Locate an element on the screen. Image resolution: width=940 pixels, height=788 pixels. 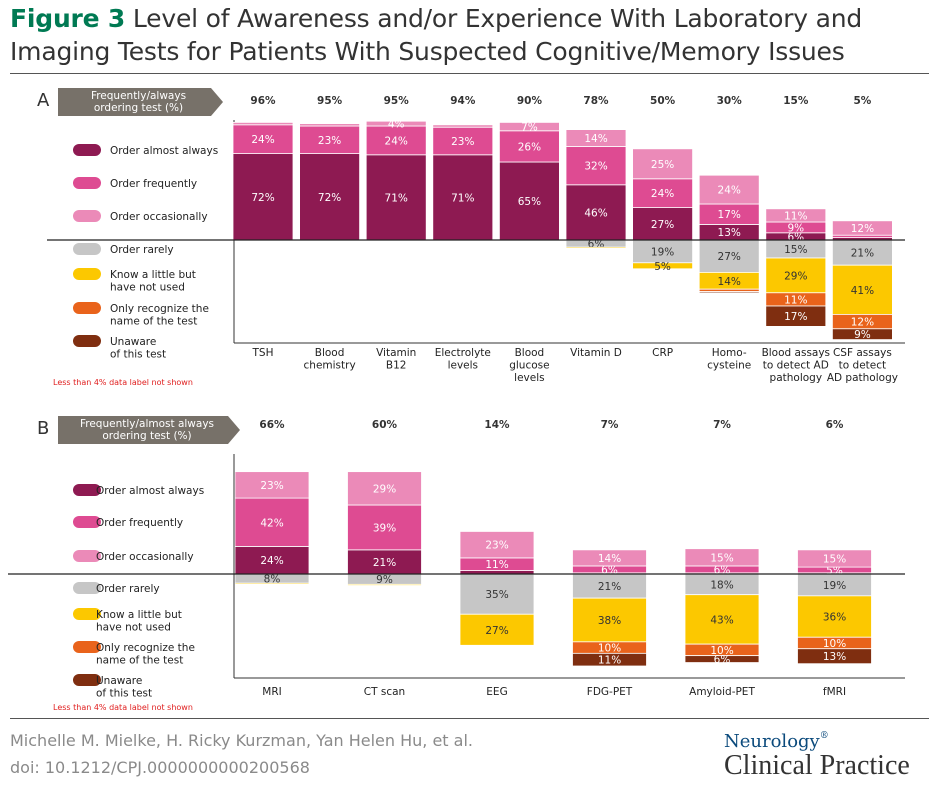
panel-b-data-label: 39% is located at coordinates (384, 528).